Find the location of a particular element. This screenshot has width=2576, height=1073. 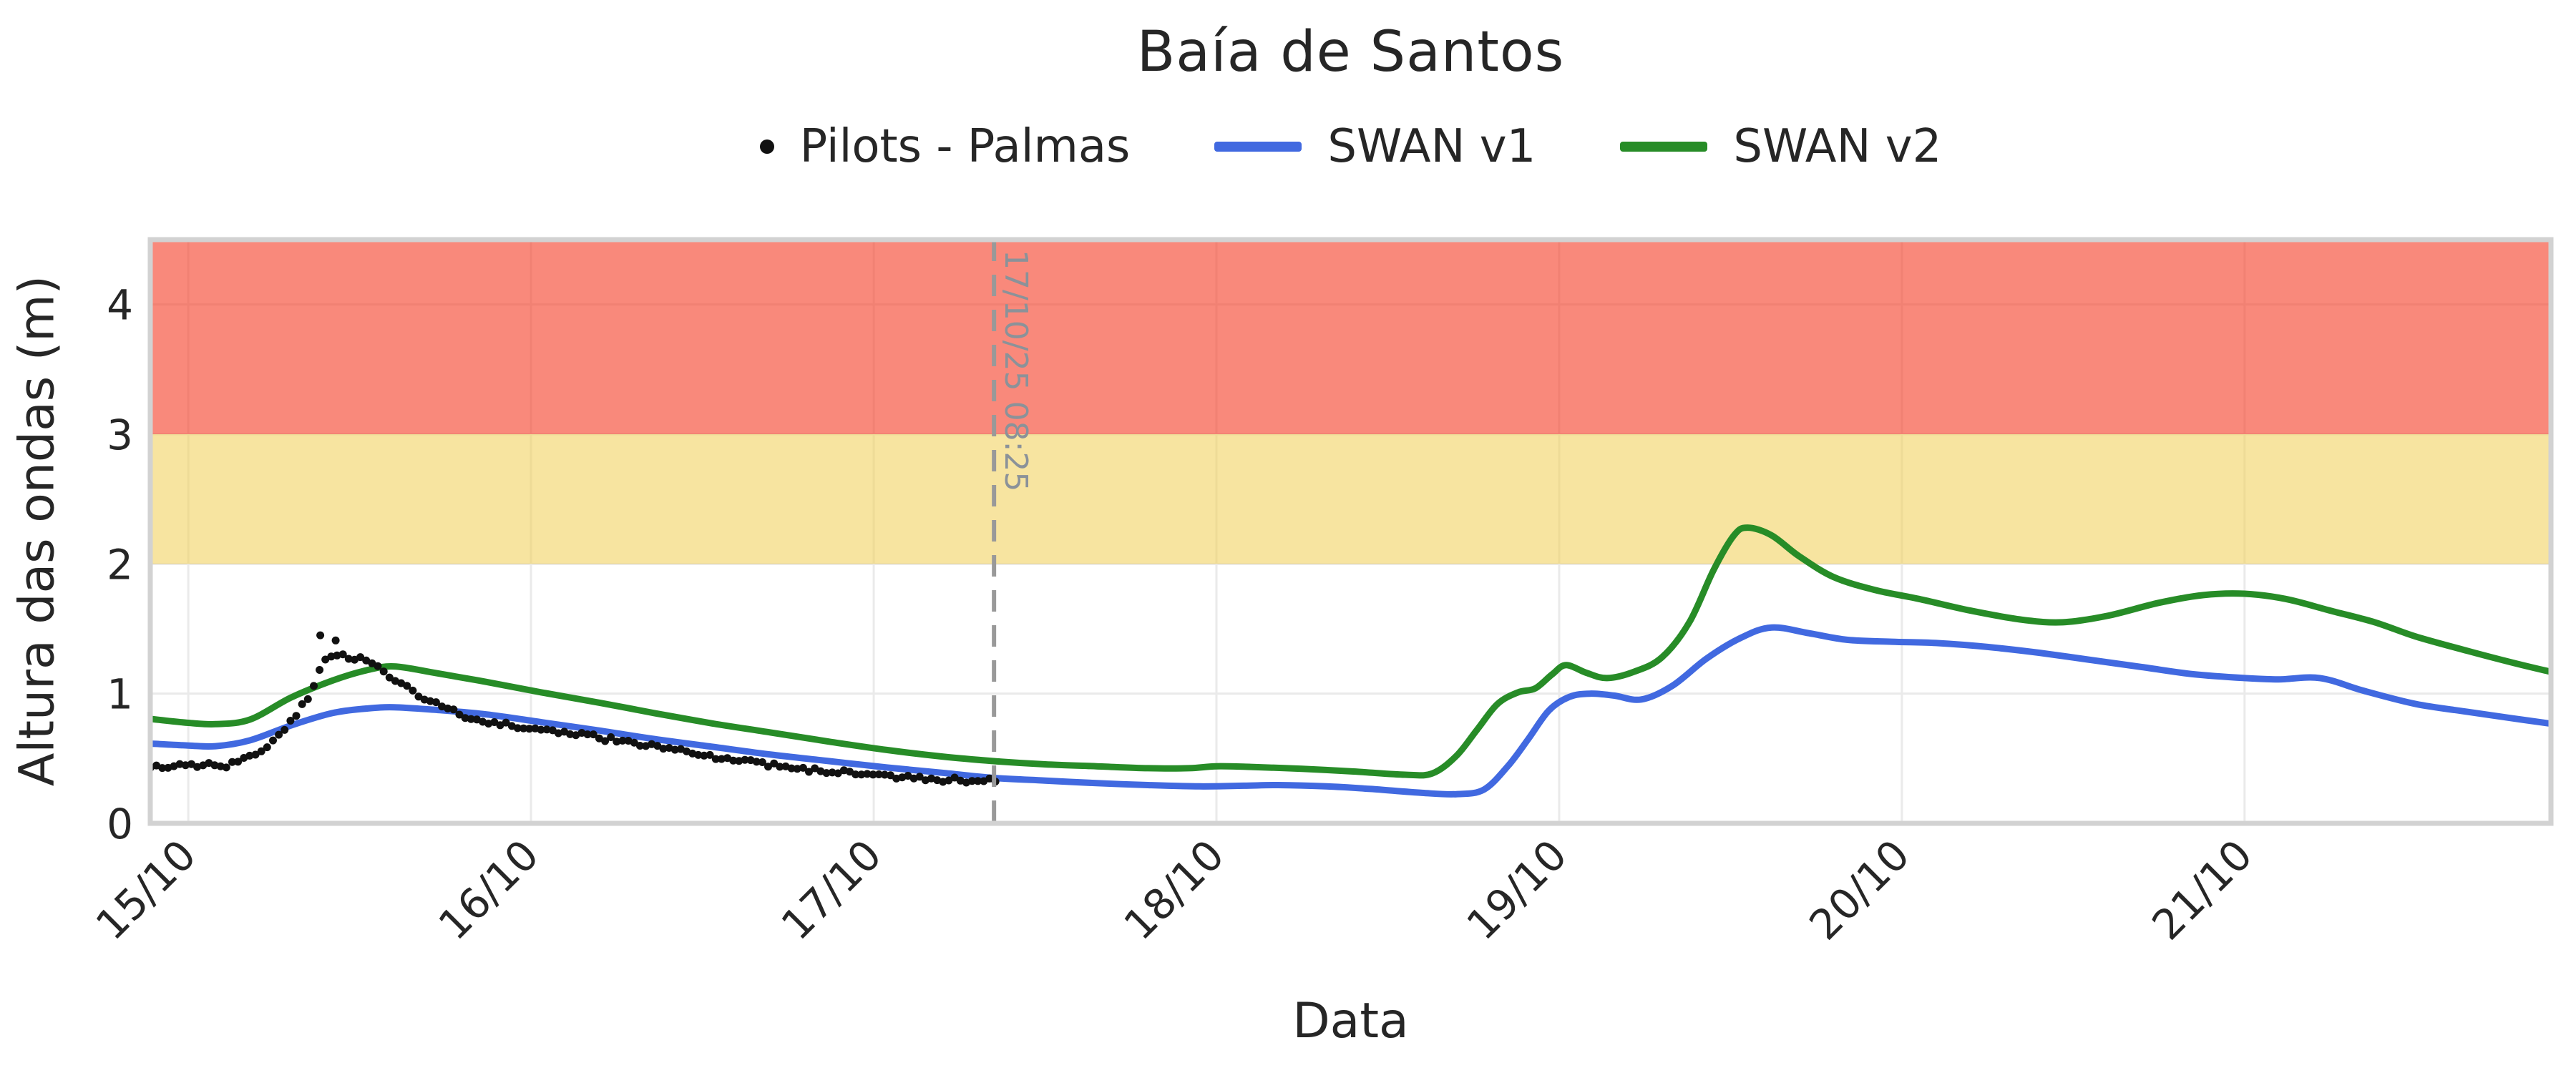

x-tick-label: 21/10 is located at coordinates (2201, 890).